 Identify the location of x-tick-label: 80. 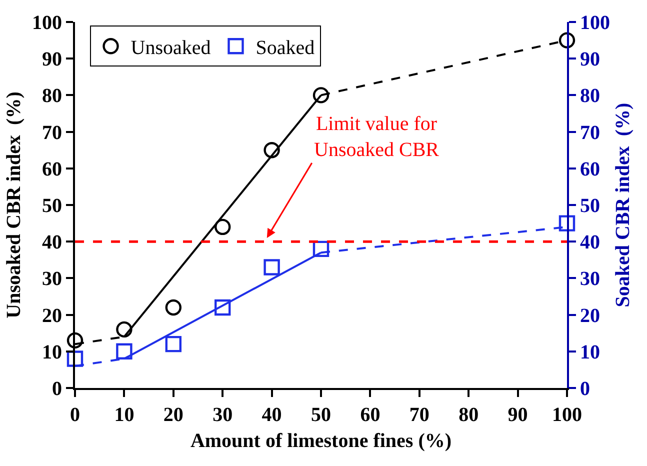
(468, 415).